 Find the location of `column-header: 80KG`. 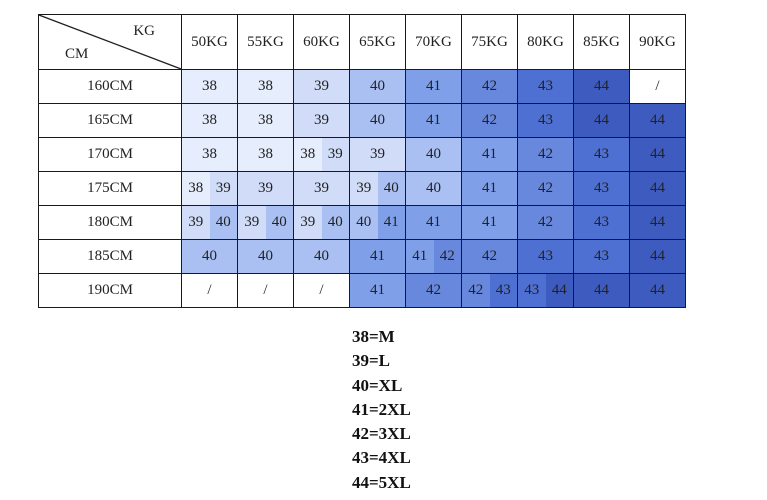

column-header: 80KG is located at coordinates (545, 42).